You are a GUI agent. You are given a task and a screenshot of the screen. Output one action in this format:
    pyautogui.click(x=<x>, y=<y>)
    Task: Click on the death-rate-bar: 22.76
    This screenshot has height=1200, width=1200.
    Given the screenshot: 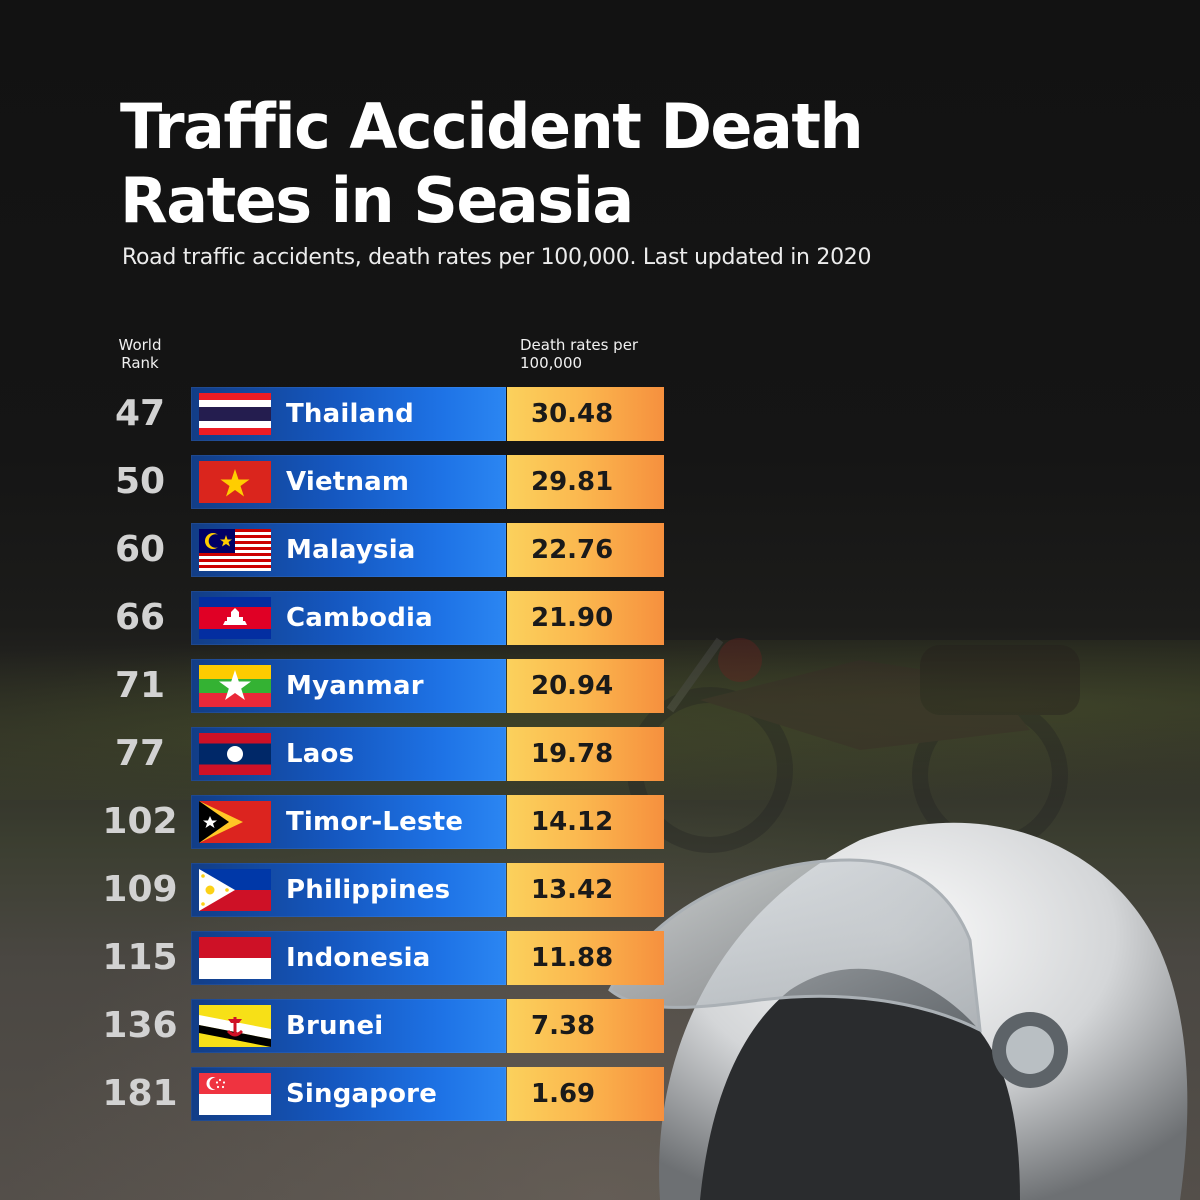 What is the action you would take?
    pyautogui.click(x=585, y=550)
    